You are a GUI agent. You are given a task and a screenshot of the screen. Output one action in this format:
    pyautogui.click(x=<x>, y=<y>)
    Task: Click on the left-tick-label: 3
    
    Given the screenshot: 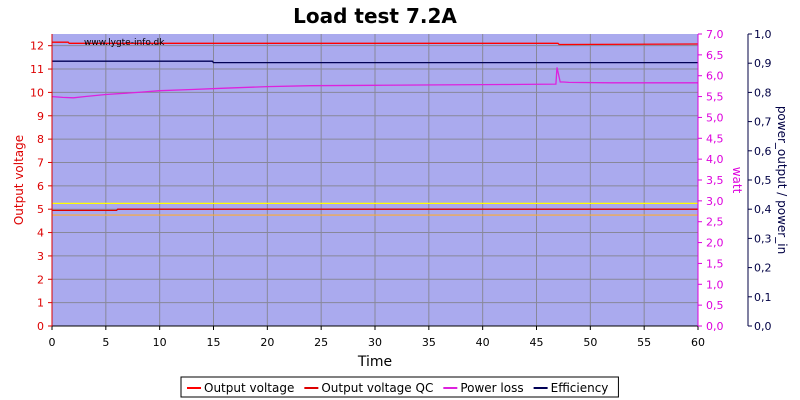 What is the action you would take?
    pyautogui.click(x=40, y=256)
    